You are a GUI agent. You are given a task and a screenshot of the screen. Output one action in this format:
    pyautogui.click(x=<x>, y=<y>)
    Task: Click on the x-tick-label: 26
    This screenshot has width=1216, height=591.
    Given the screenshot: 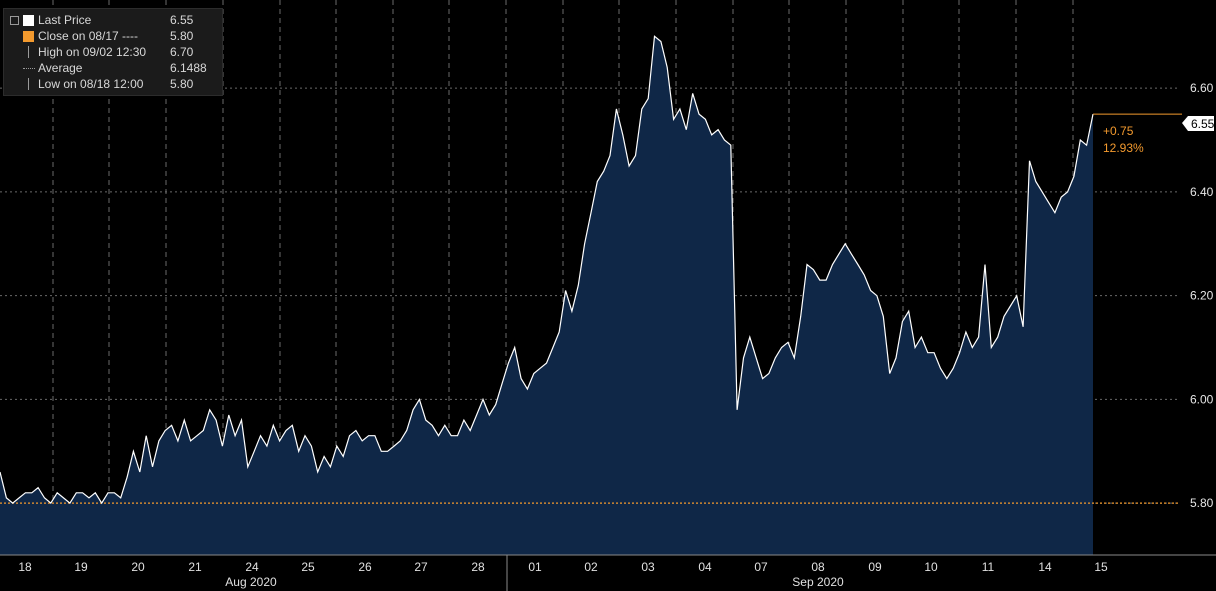 What is the action you would take?
    pyautogui.click(x=365, y=567)
    